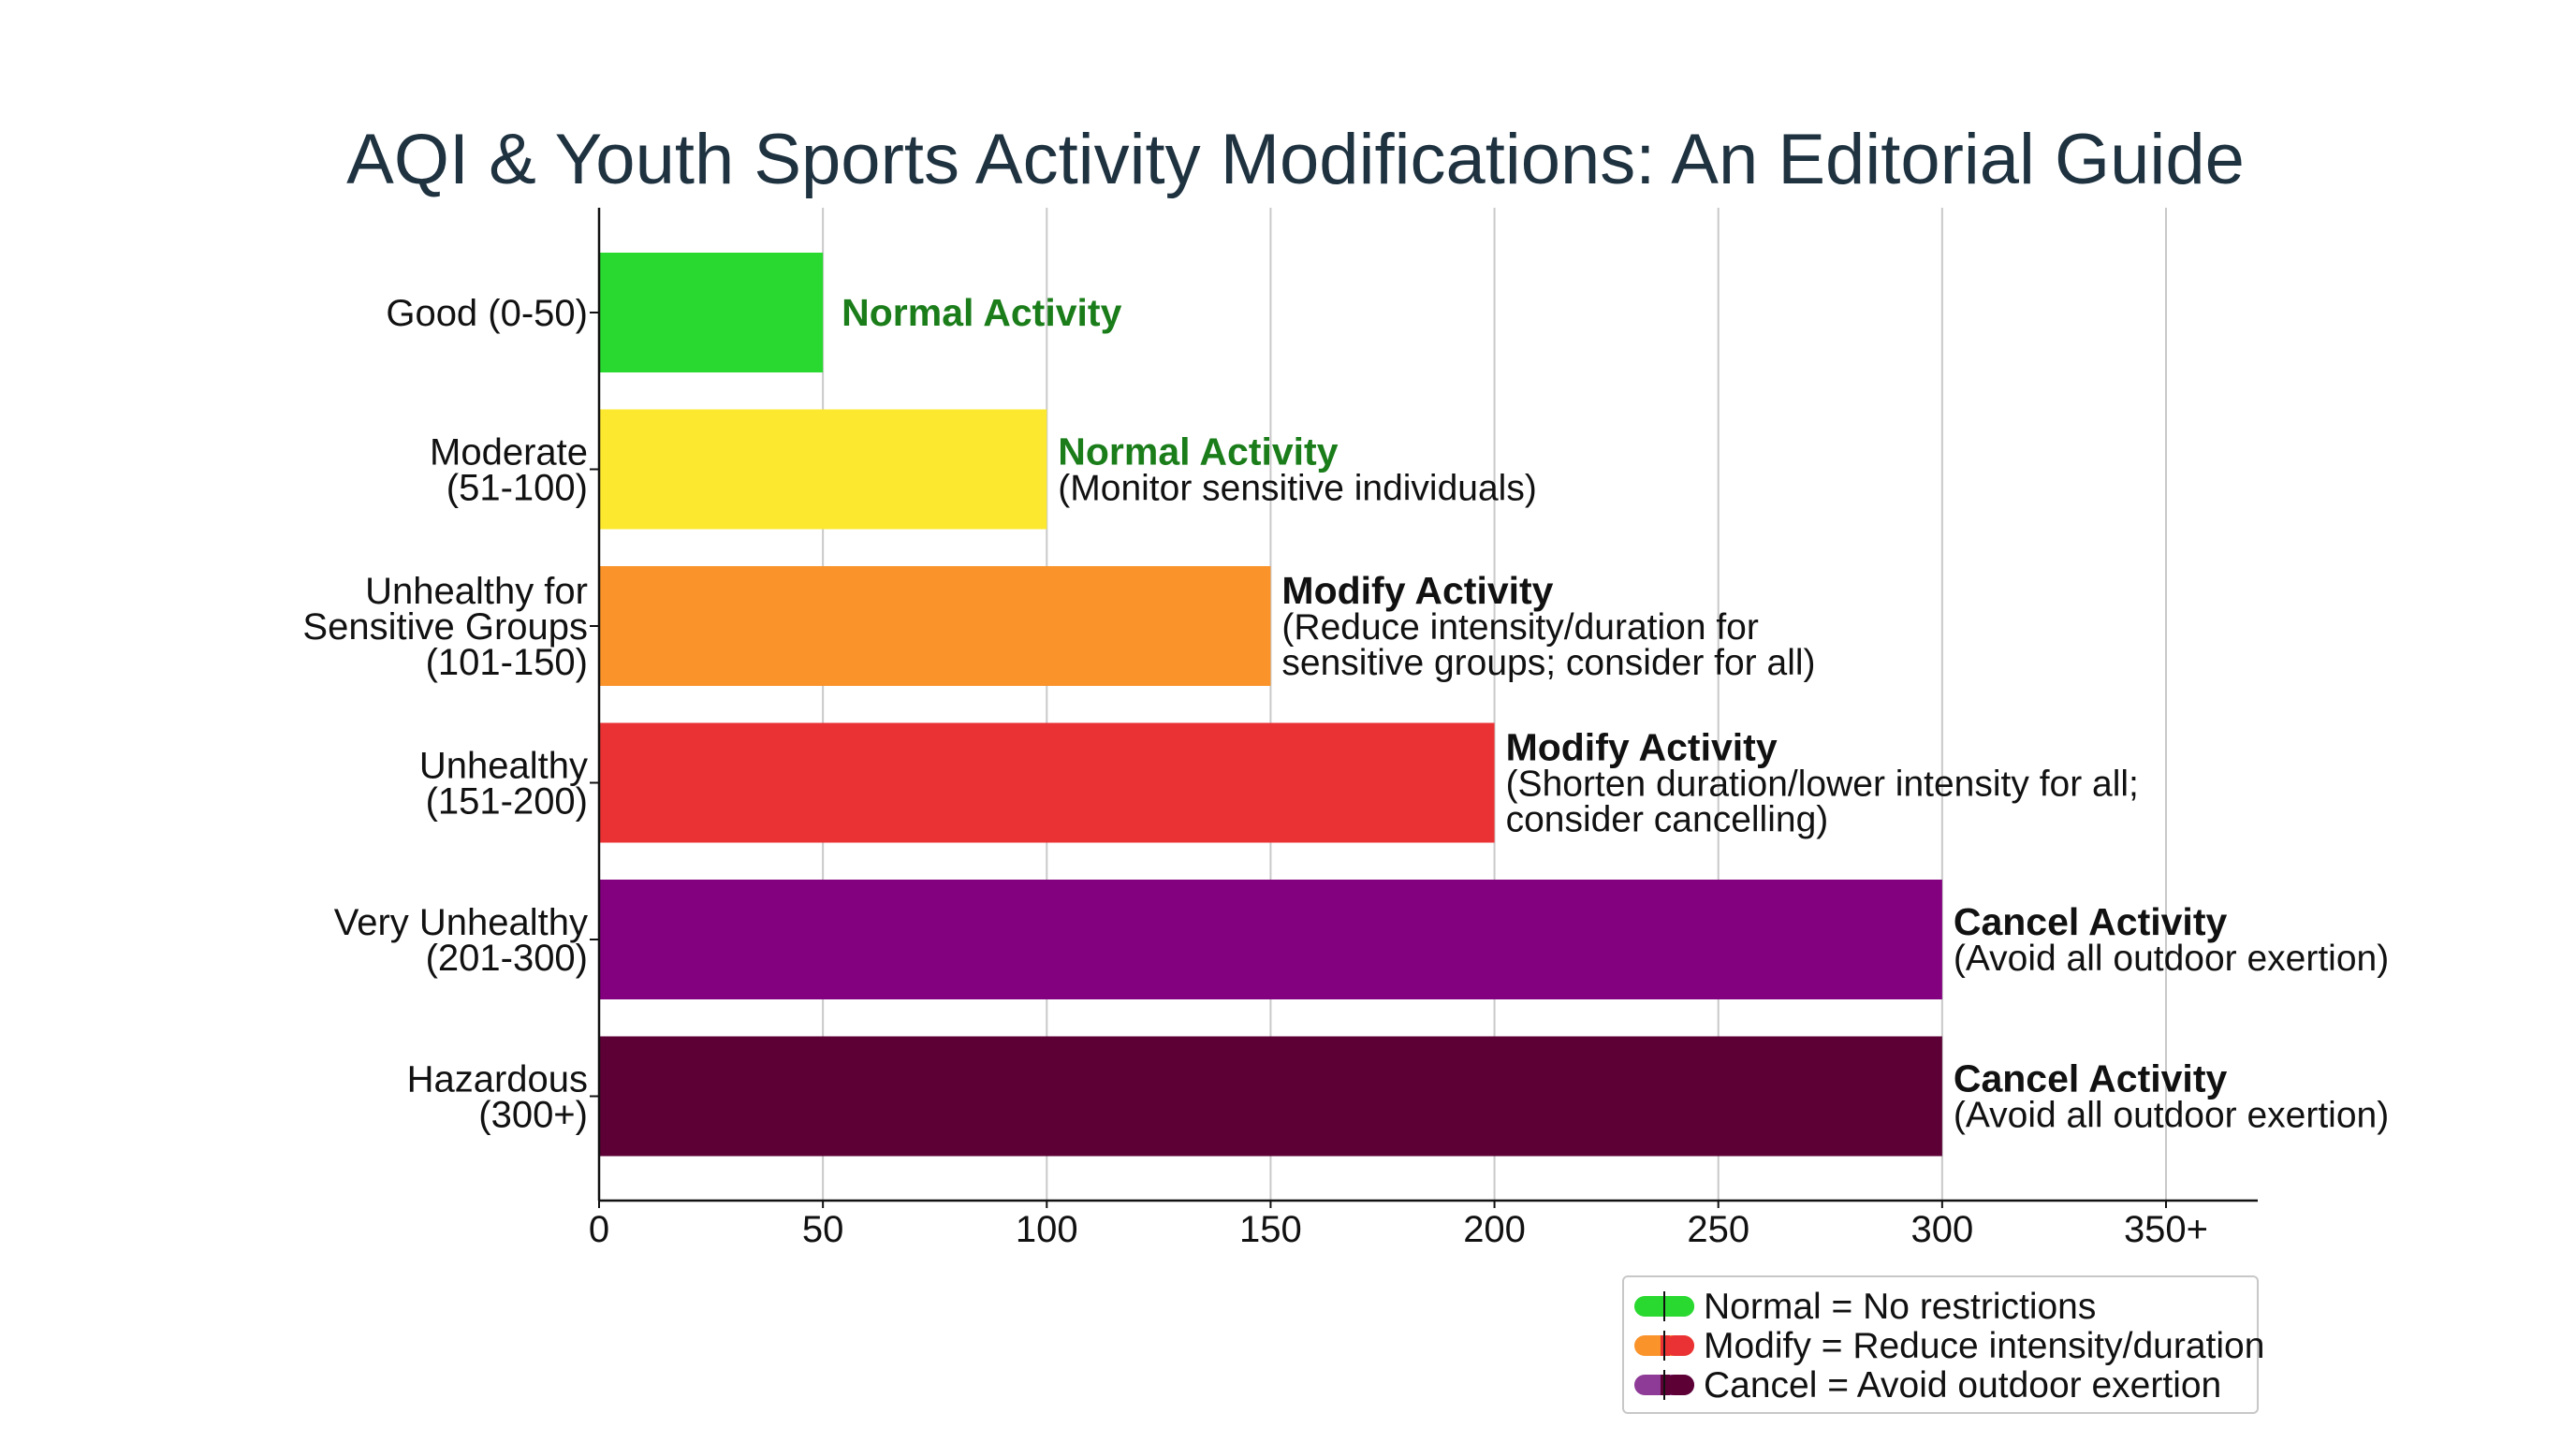 The height and width of the screenshot is (1442, 2576). Describe the element at coordinates (1984, 1346) in the screenshot. I see `legend-entry-label: Modify = Reduce intensity/duration` at that location.